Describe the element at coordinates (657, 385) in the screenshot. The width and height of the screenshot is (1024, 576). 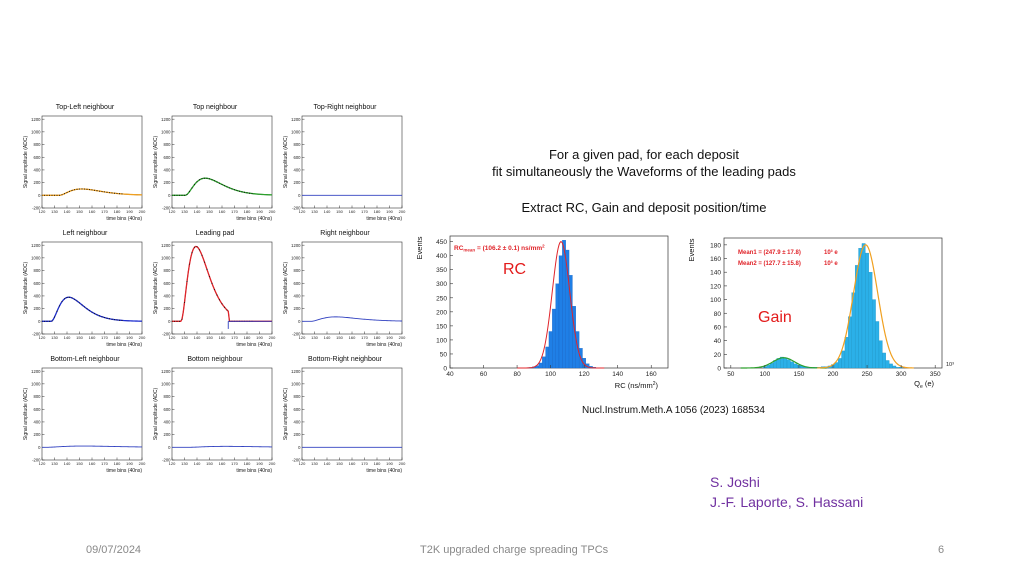
I see `x-axis-label-end: )` at that location.